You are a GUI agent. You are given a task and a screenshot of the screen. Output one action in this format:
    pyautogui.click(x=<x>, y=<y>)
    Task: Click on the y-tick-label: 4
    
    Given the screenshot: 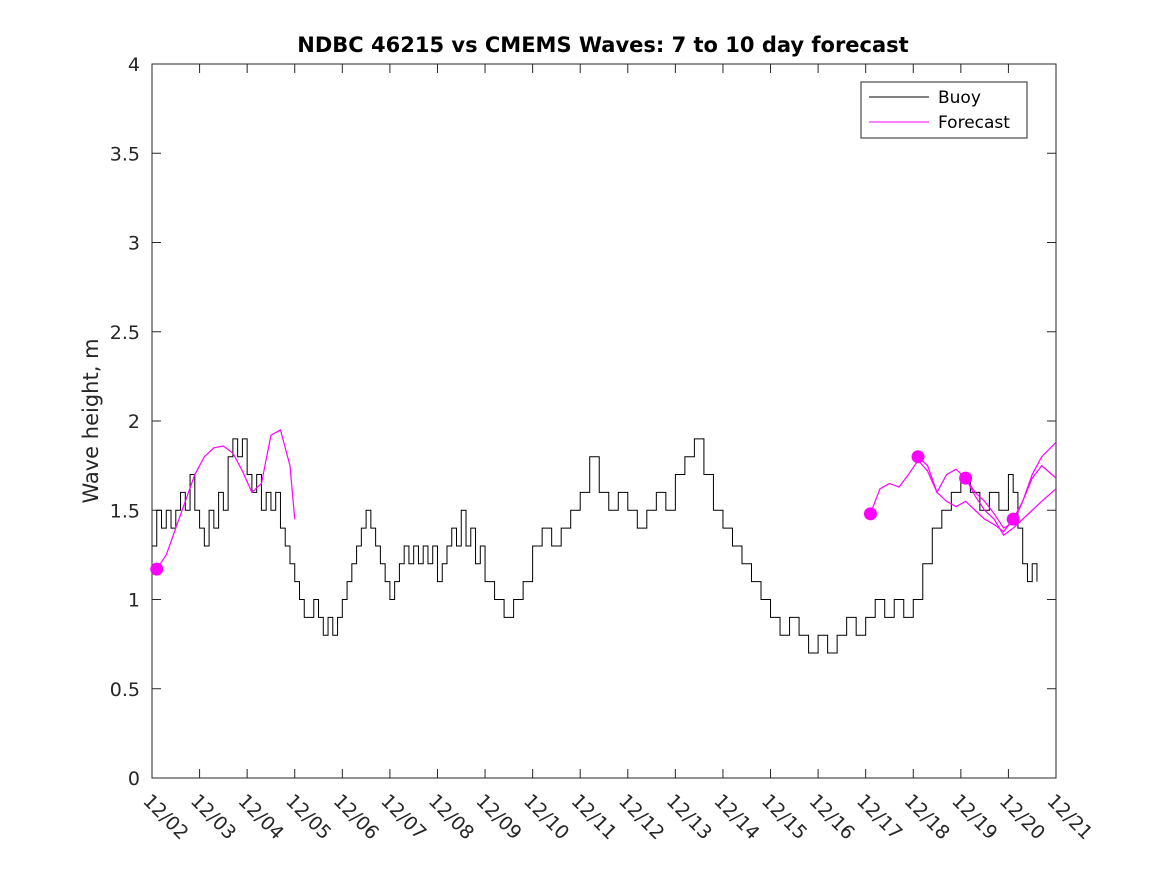 What is the action you would take?
    pyautogui.click(x=134, y=65)
    